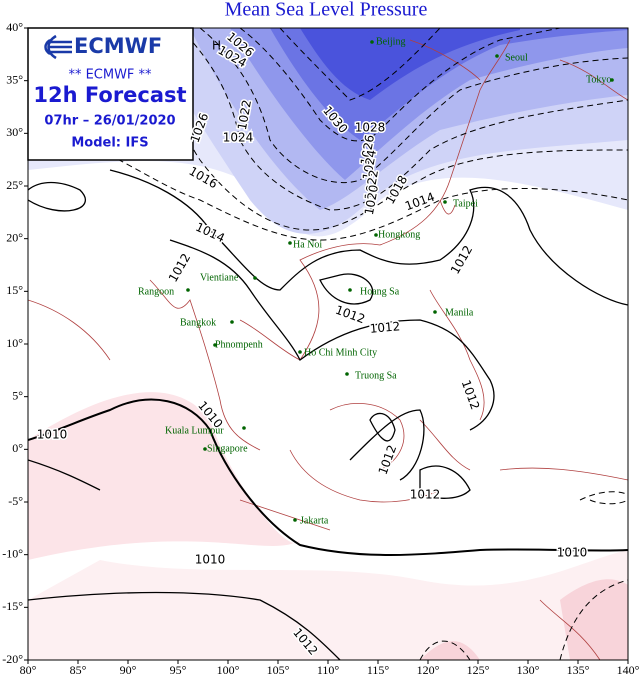 The height and width of the screenshot is (678, 640). Describe the element at coordinates (465, 203) in the screenshot. I see `city-label: Taipei` at that location.